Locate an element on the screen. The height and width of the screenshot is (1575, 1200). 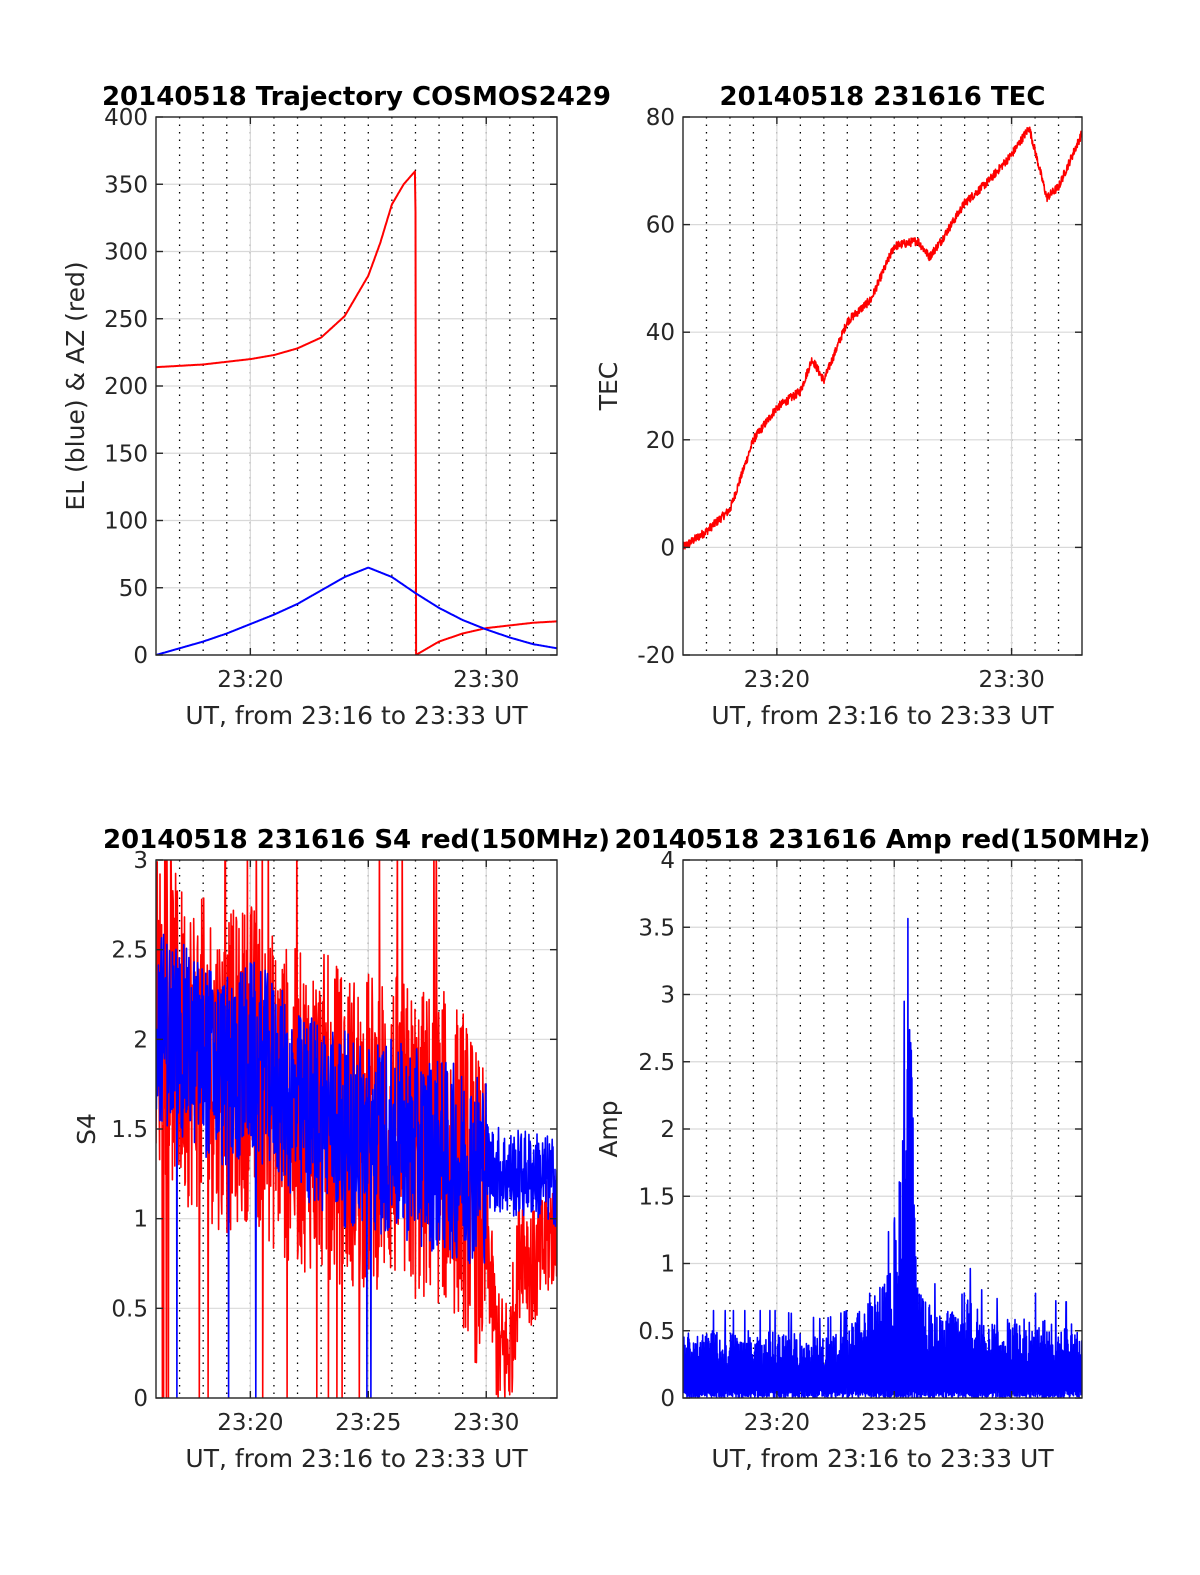
y-tick-label: 100 is located at coordinates (126, 522).